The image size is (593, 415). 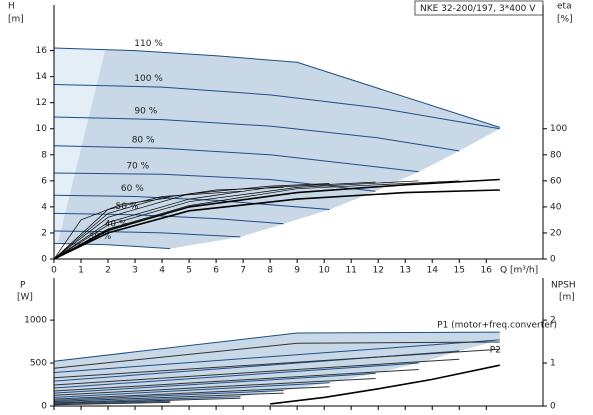 What do you see at coordinates (558, 129) in the screenshot?
I see `y2-tick-label: 100` at bounding box center [558, 129].